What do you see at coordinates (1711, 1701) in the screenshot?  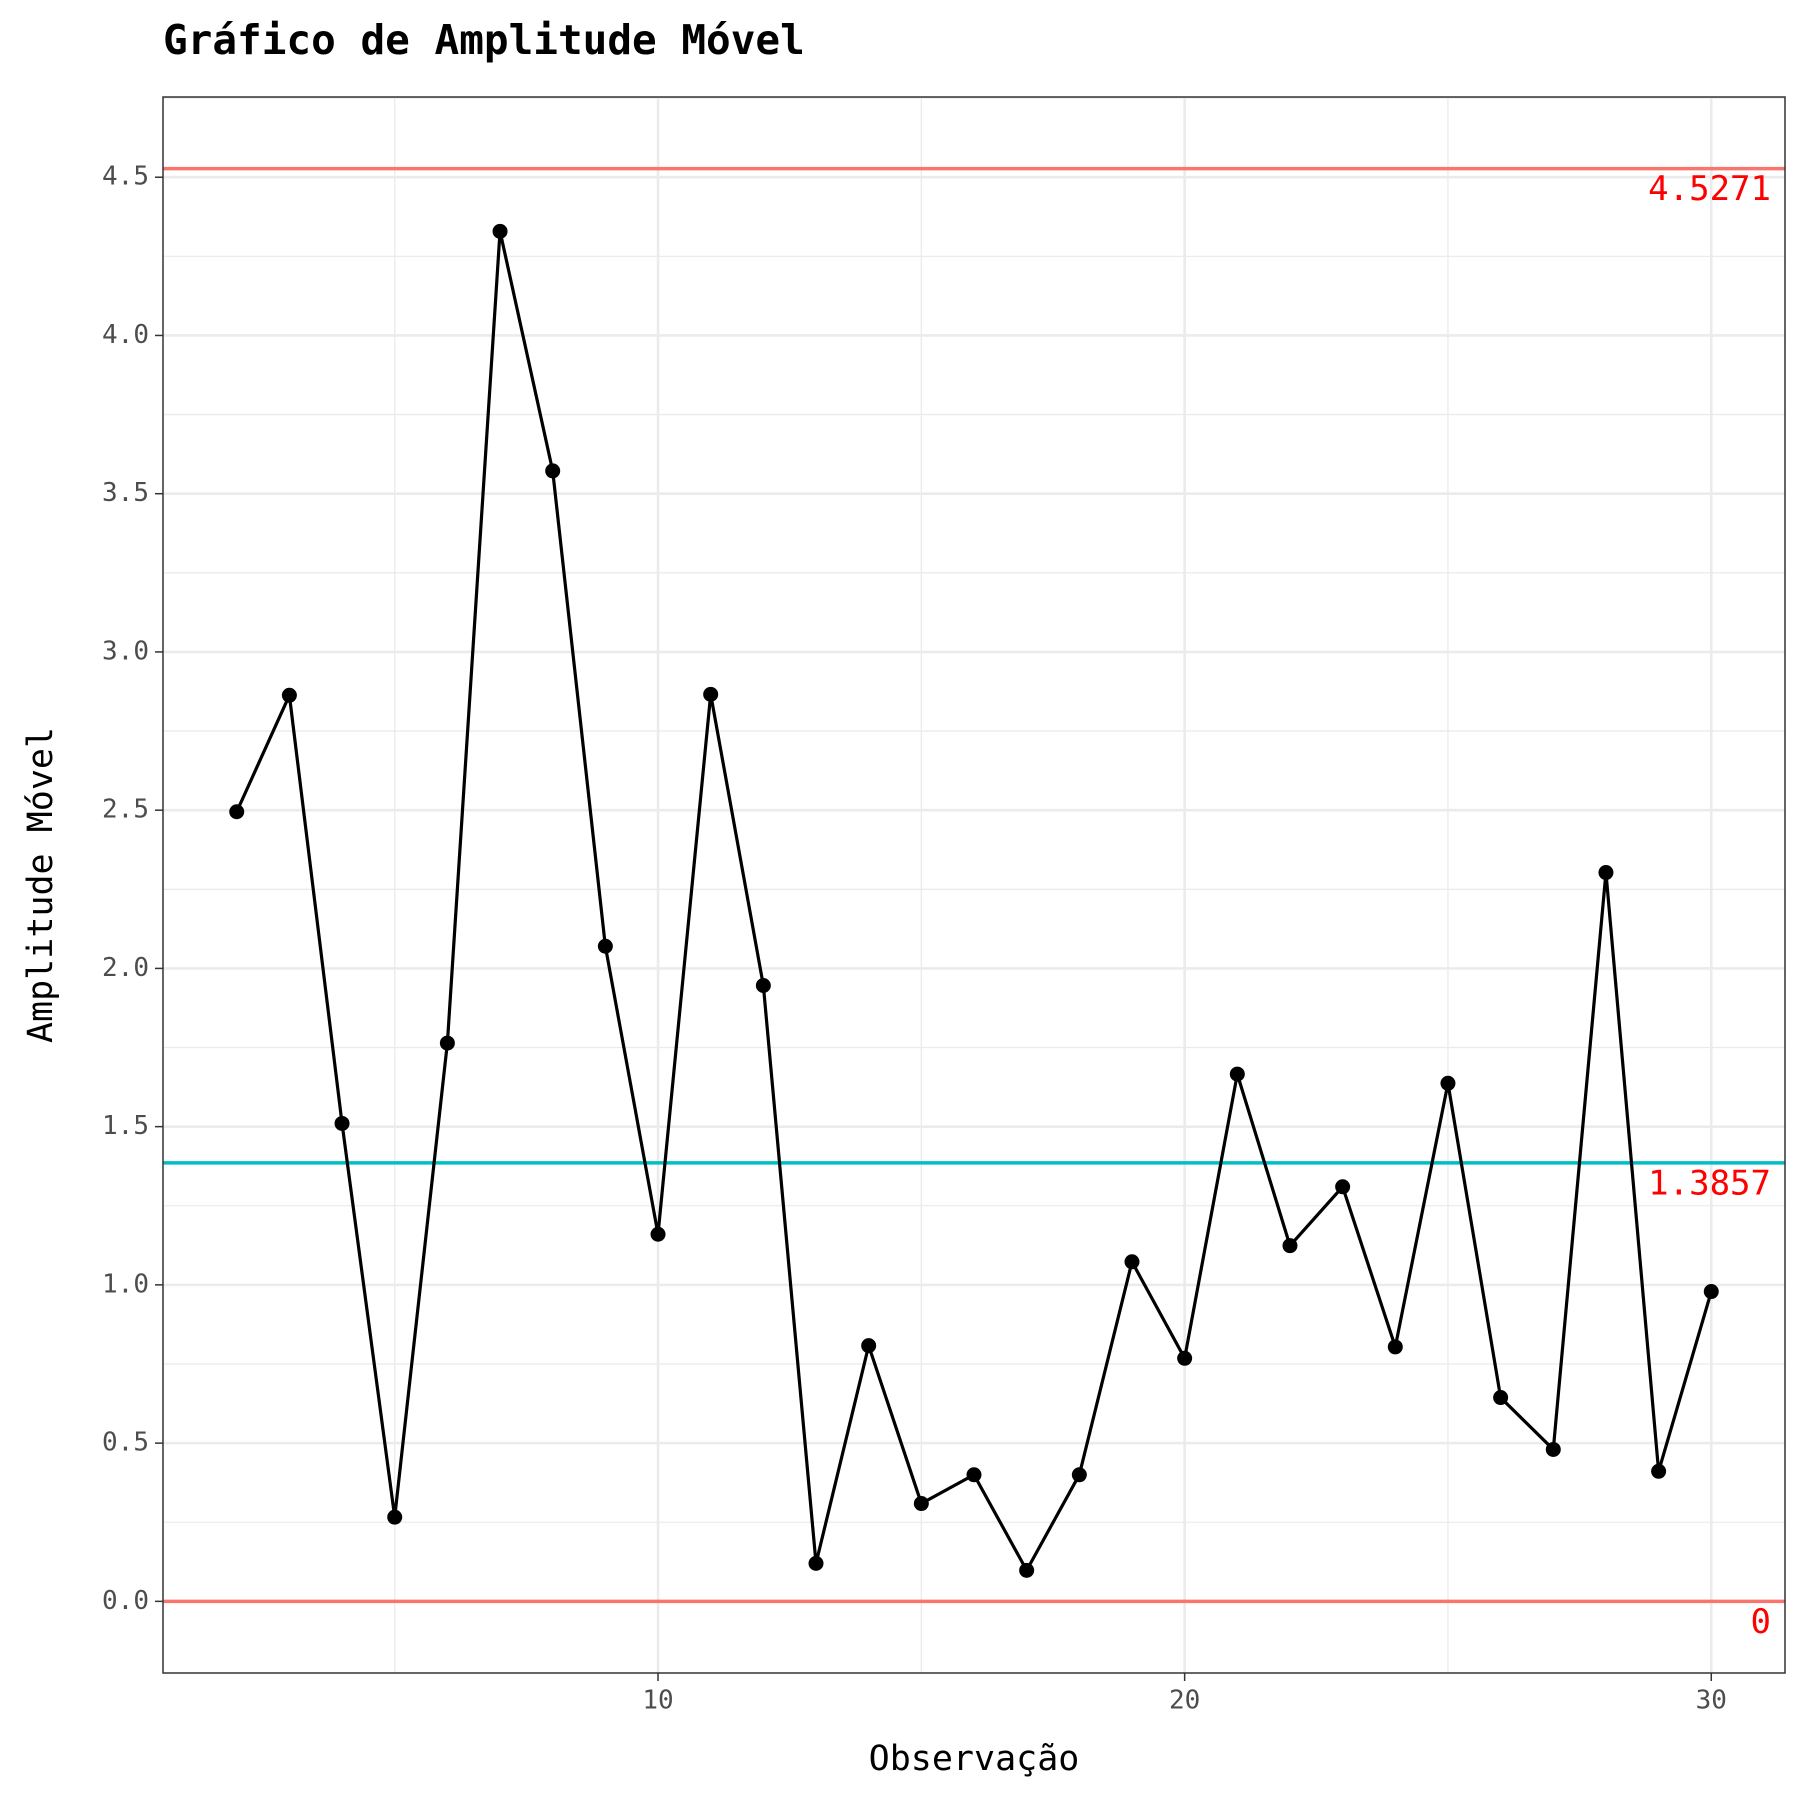 I see `x-tick-label: 30` at bounding box center [1711, 1701].